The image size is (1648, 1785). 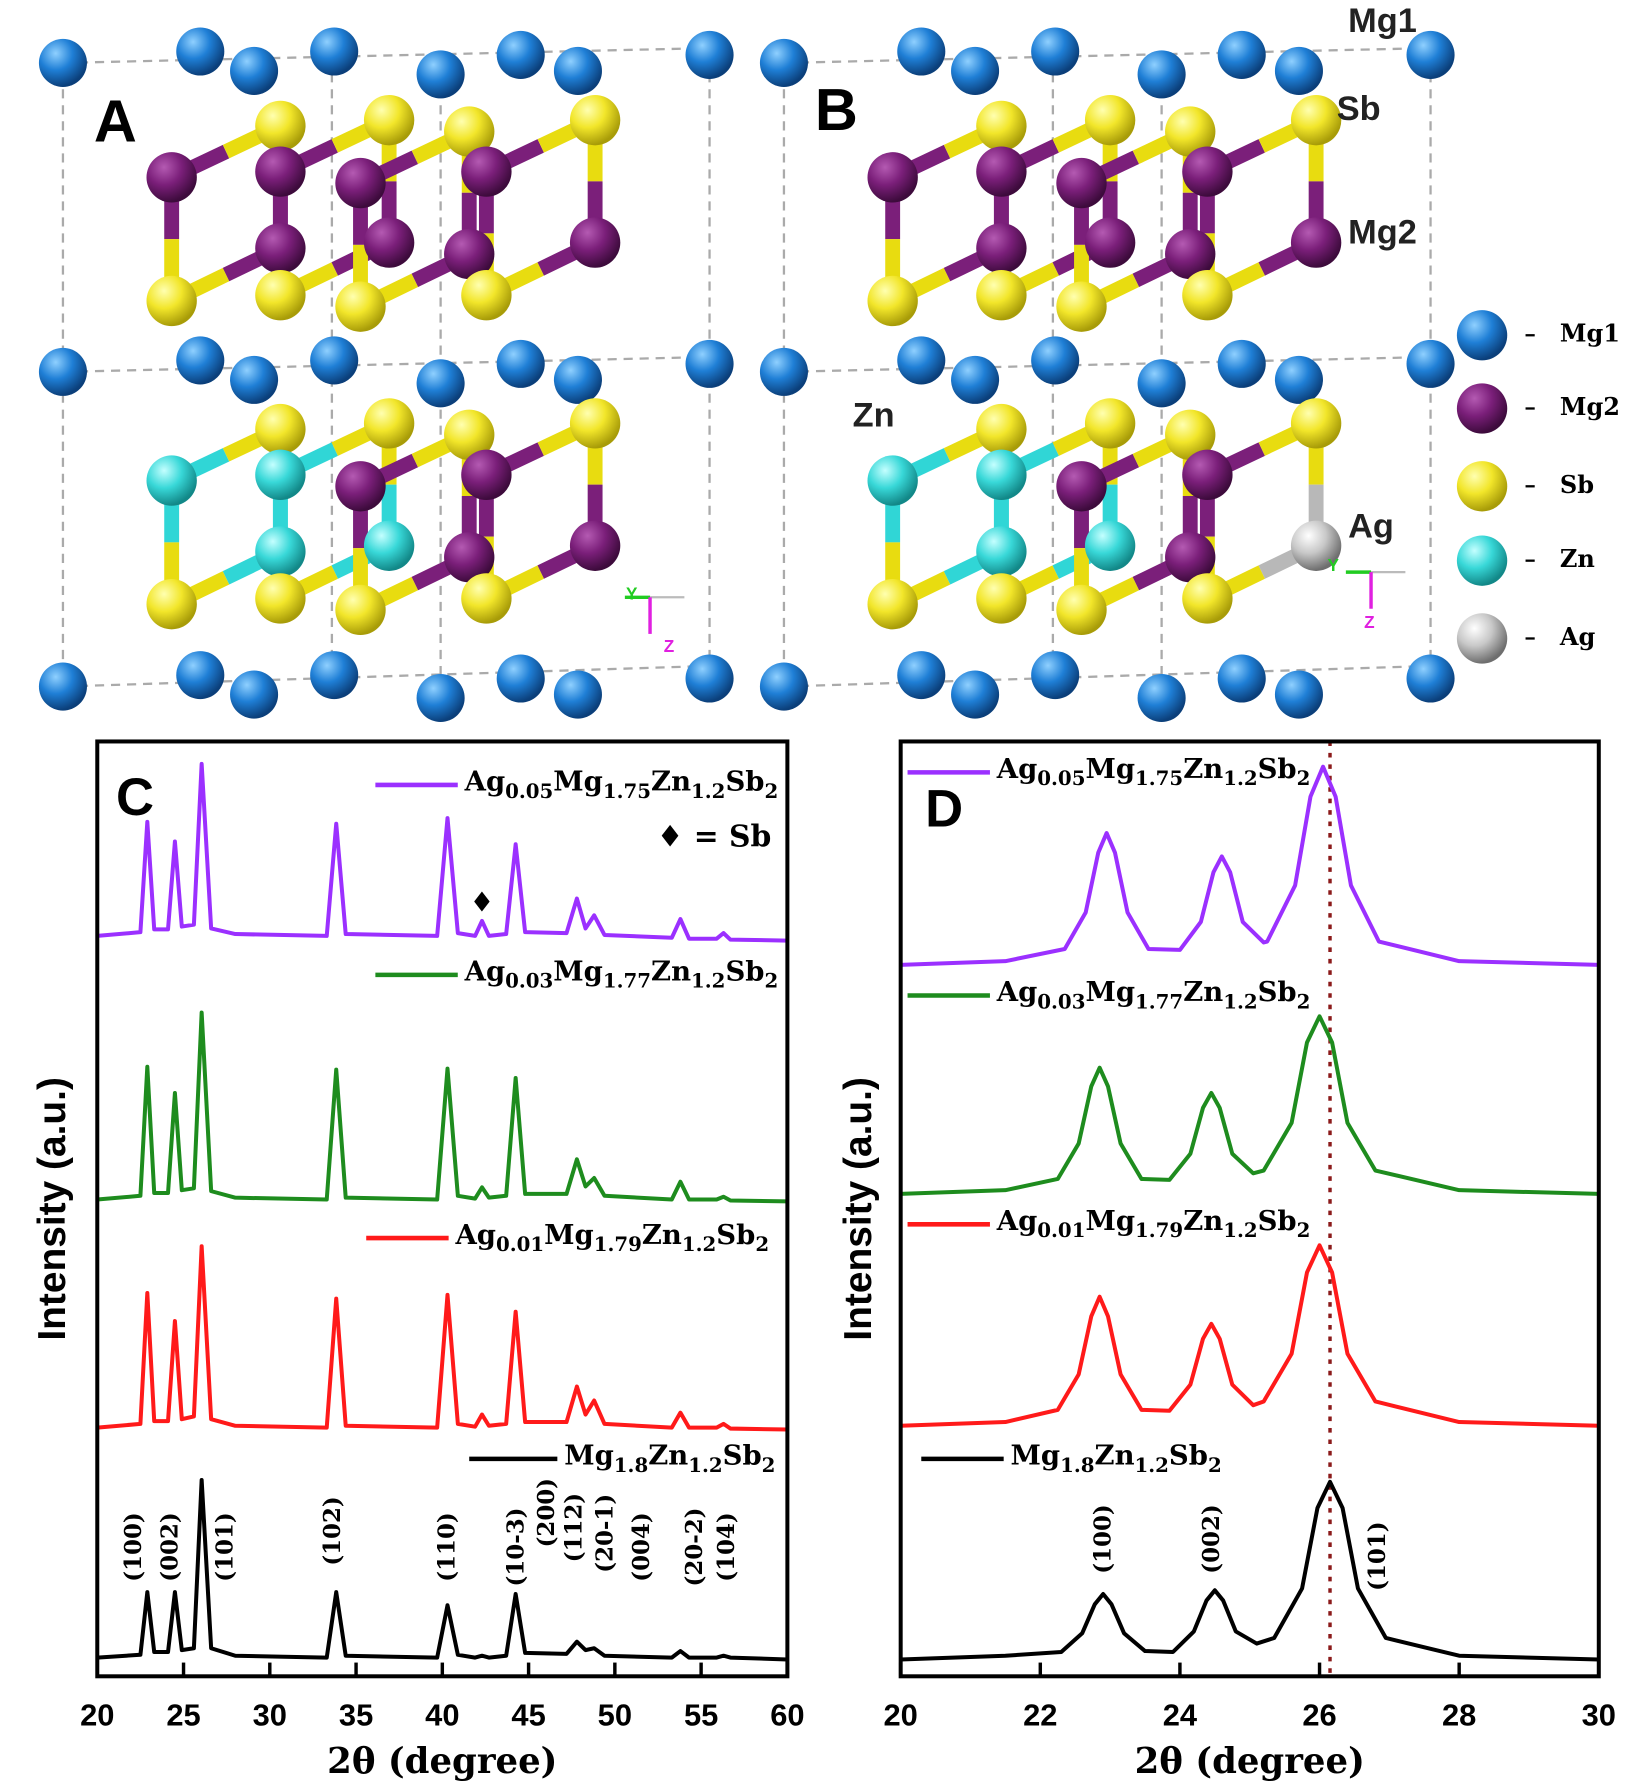 What do you see at coordinates (1359, 109) in the screenshot?
I see `atom-label: Sb` at bounding box center [1359, 109].